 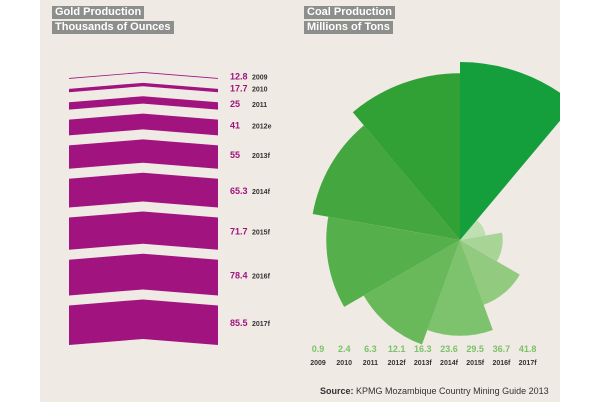 I want to click on coal-sector-2011, so click(x=490, y=272).